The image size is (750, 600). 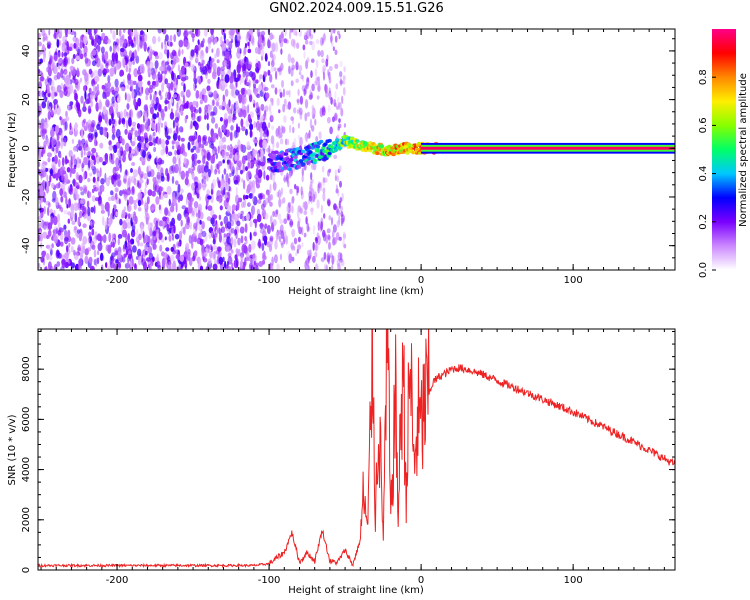 I want to click on colorbar-label: Normalized spectral amplitude, so click(x=743, y=150).